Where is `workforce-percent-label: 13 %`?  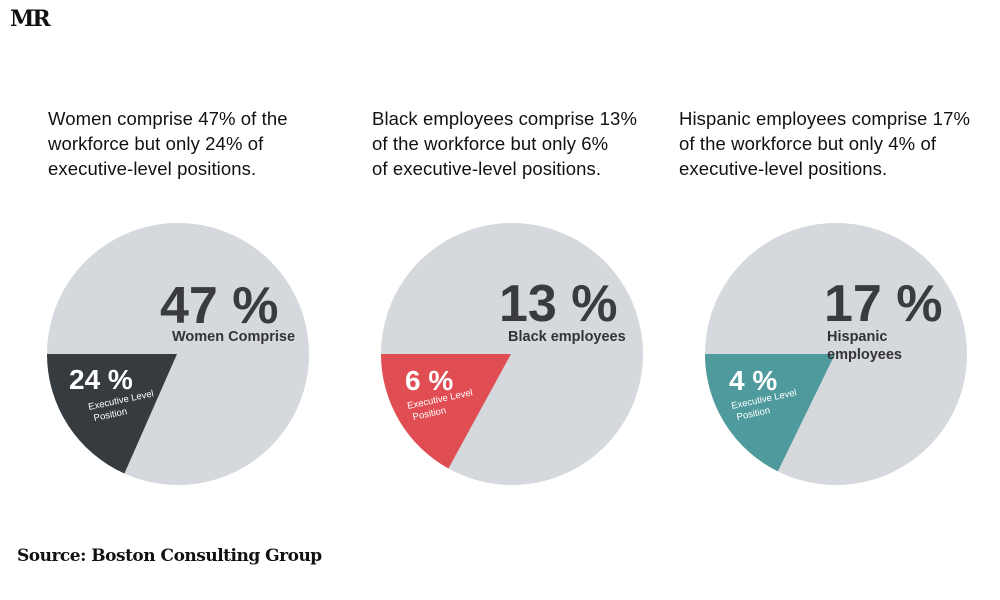
workforce-percent-label: 13 % is located at coordinates (558, 304).